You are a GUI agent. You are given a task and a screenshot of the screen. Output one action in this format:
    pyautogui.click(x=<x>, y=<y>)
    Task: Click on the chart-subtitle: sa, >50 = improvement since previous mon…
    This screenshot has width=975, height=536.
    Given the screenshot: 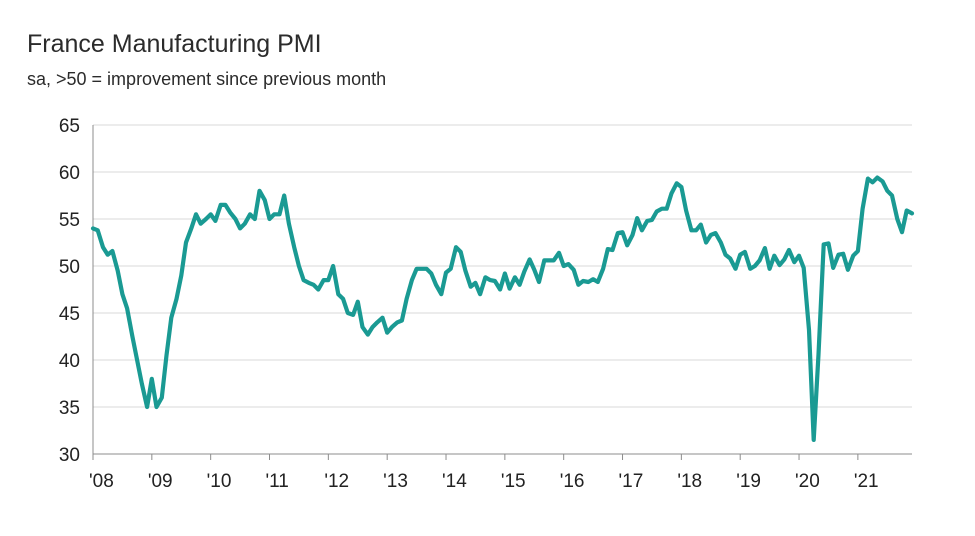 What is the action you would take?
    pyautogui.click(x=207, y=79)
    